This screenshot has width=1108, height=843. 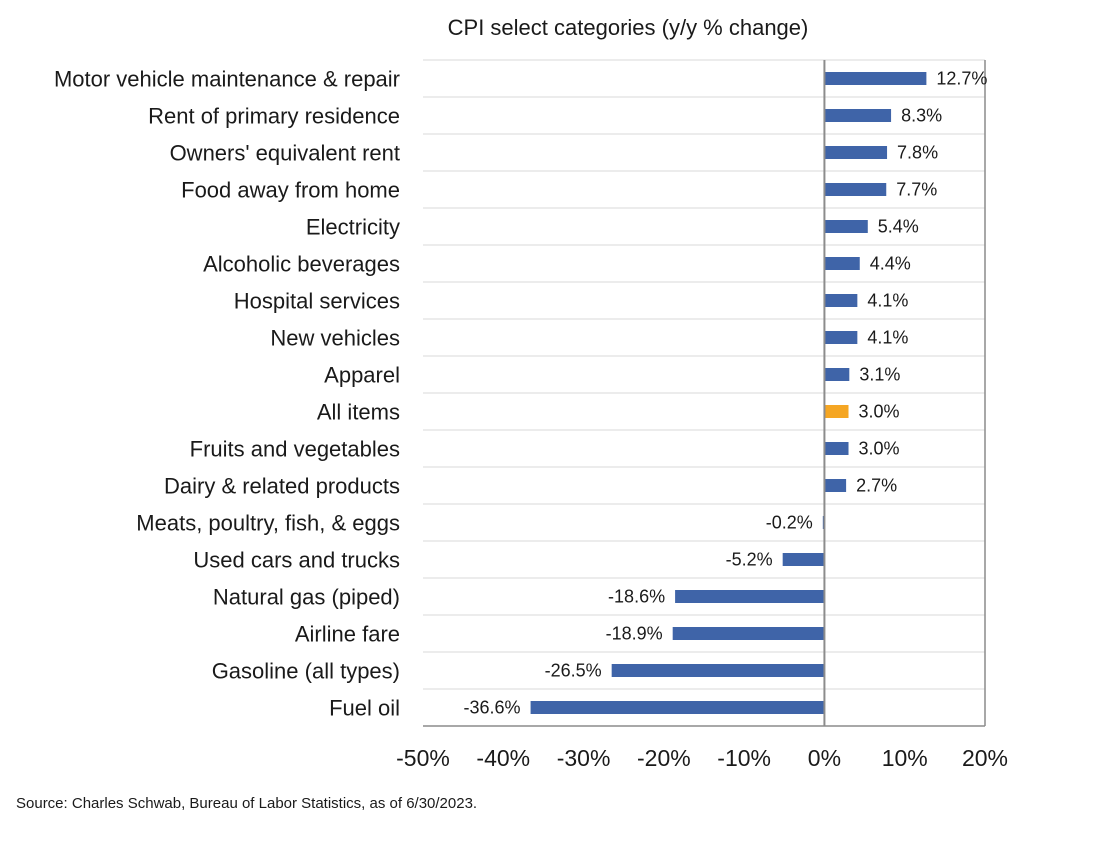 I want to click on data-label: -26.5%, so click(x=573, y=671).